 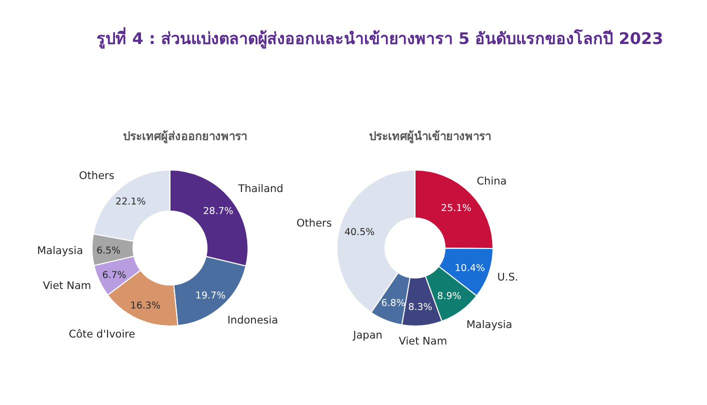 I want to click on slice-label: U.S., so click(x=507, y=277).